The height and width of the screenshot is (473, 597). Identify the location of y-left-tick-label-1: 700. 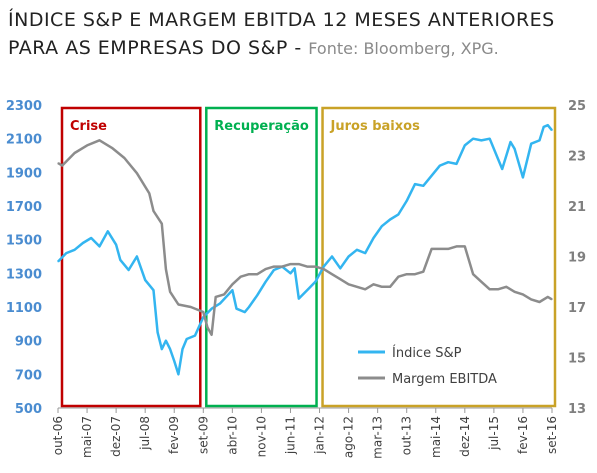
(28, 375).